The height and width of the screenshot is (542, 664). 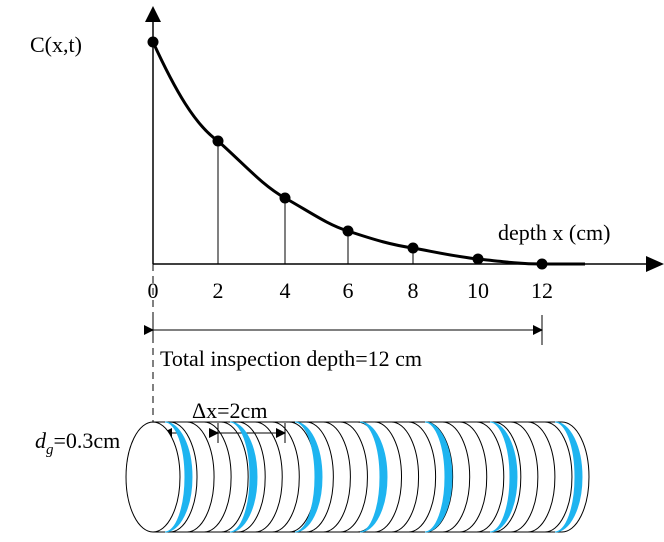 I want to click on x-label: depth x (cm), so click(x=554, y=232).